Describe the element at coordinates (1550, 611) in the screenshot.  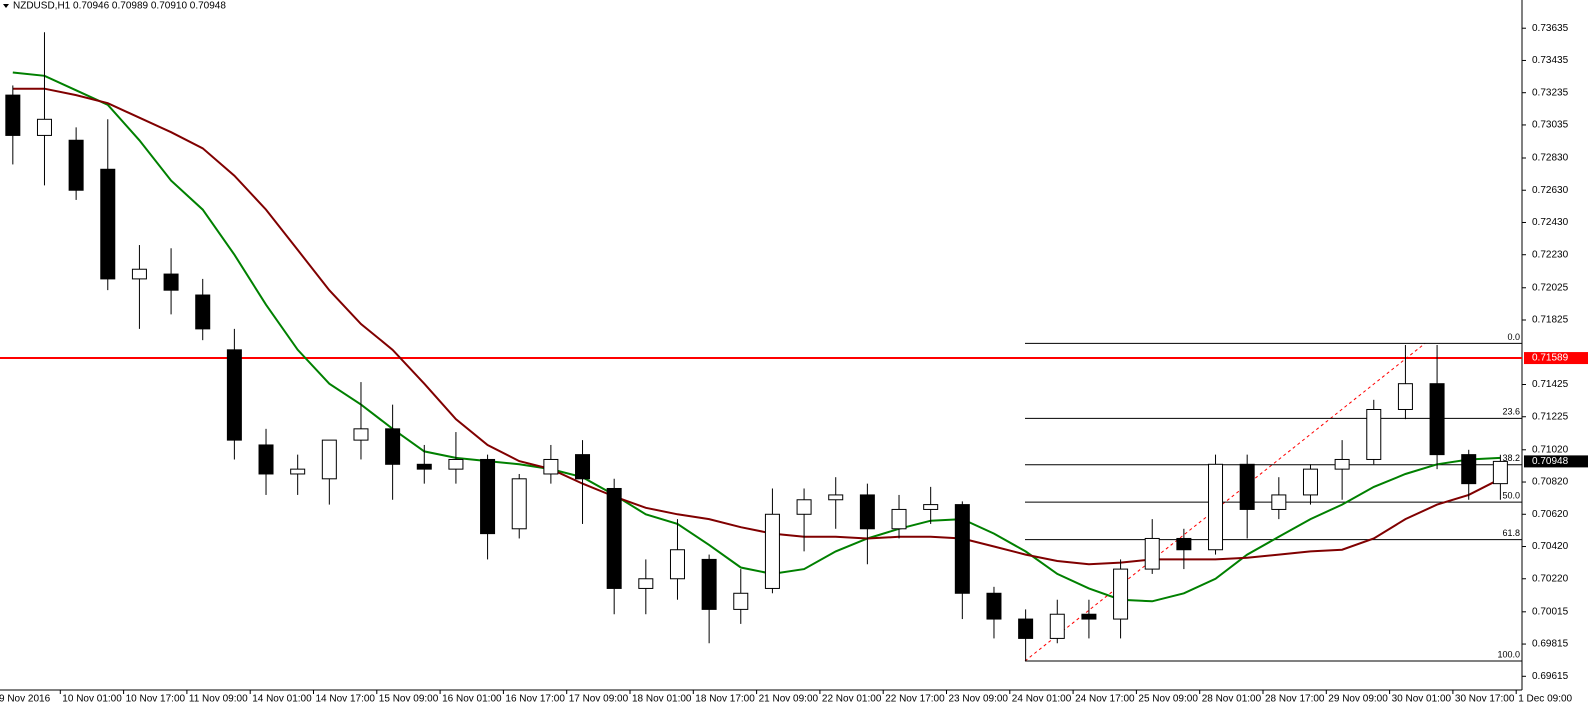
I see `y-tick-label: 0.70015` at that location.